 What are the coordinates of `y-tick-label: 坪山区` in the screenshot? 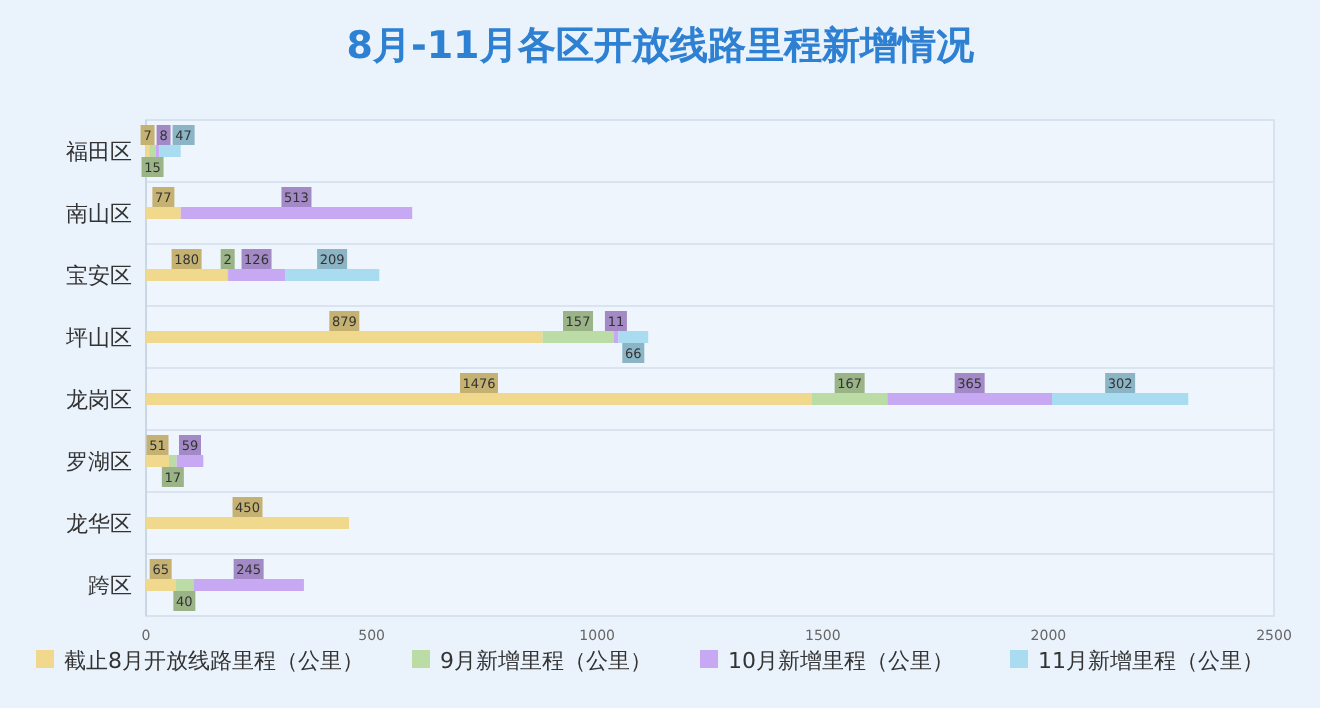 It's located at (98, 338).